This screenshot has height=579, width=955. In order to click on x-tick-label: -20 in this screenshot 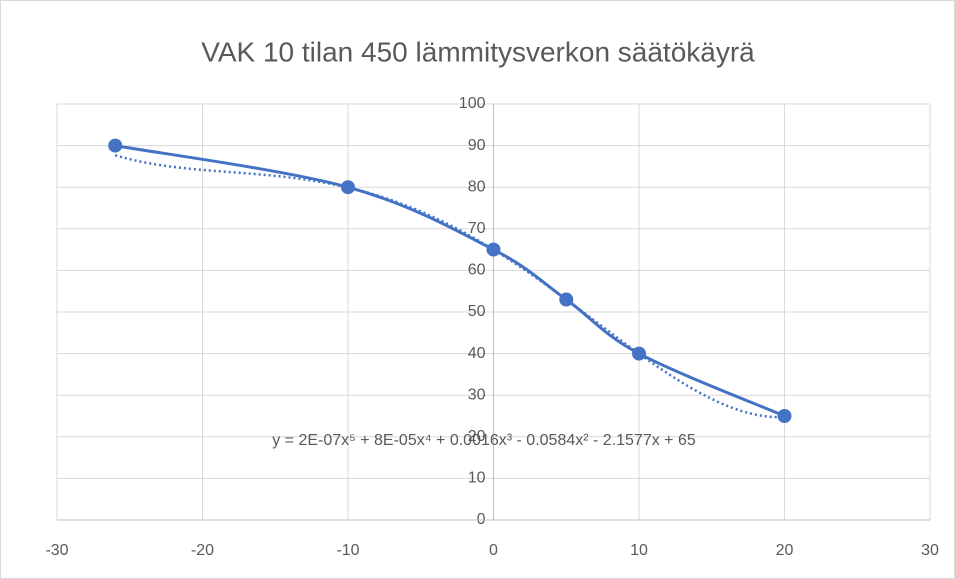, I will do `click(202, 550)`.